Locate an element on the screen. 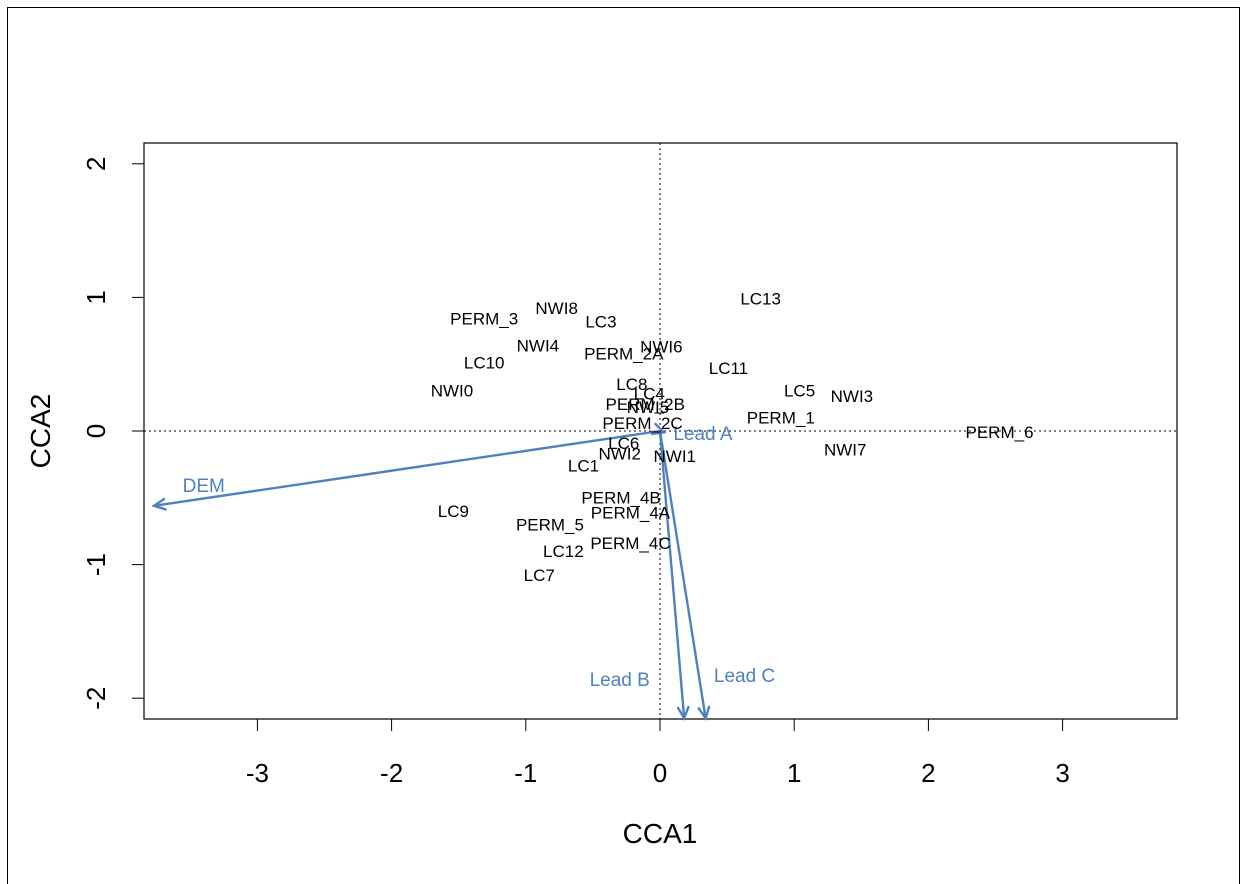 This screenshot has height=884, width=1247. site-label: LC13 is located at coordinates (760, 299).